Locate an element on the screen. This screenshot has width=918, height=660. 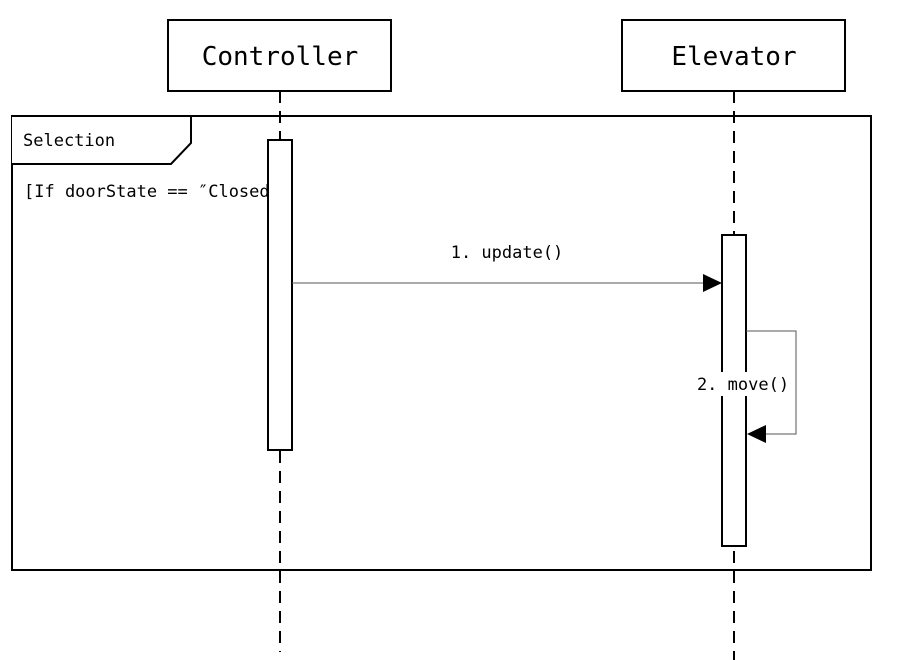
controller-activation-bar is located at coordinates (280, 295).